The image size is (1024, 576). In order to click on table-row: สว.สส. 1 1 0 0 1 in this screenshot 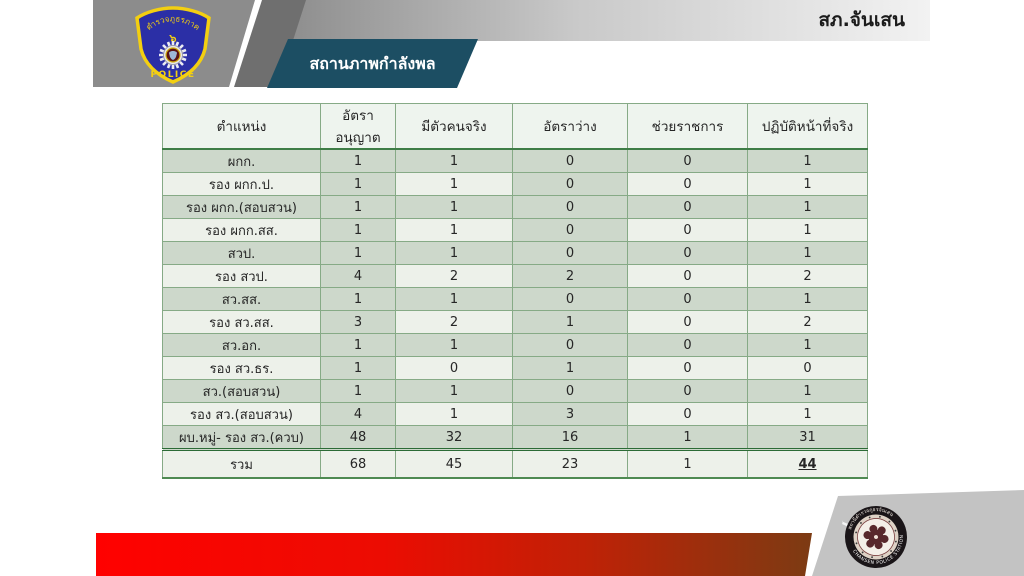, I will do `click(515, 299)`.